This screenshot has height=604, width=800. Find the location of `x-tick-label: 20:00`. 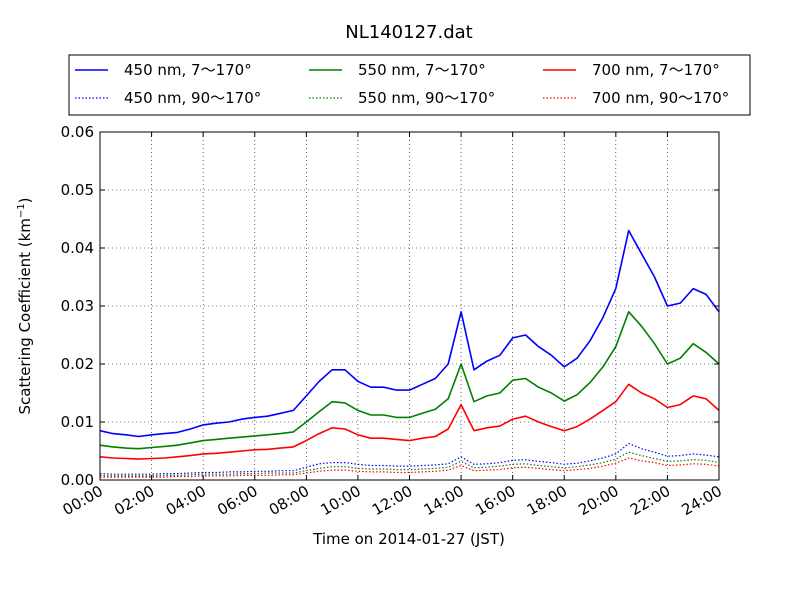

x-tick-label: 20:00 is located at coordinates (598, 500).